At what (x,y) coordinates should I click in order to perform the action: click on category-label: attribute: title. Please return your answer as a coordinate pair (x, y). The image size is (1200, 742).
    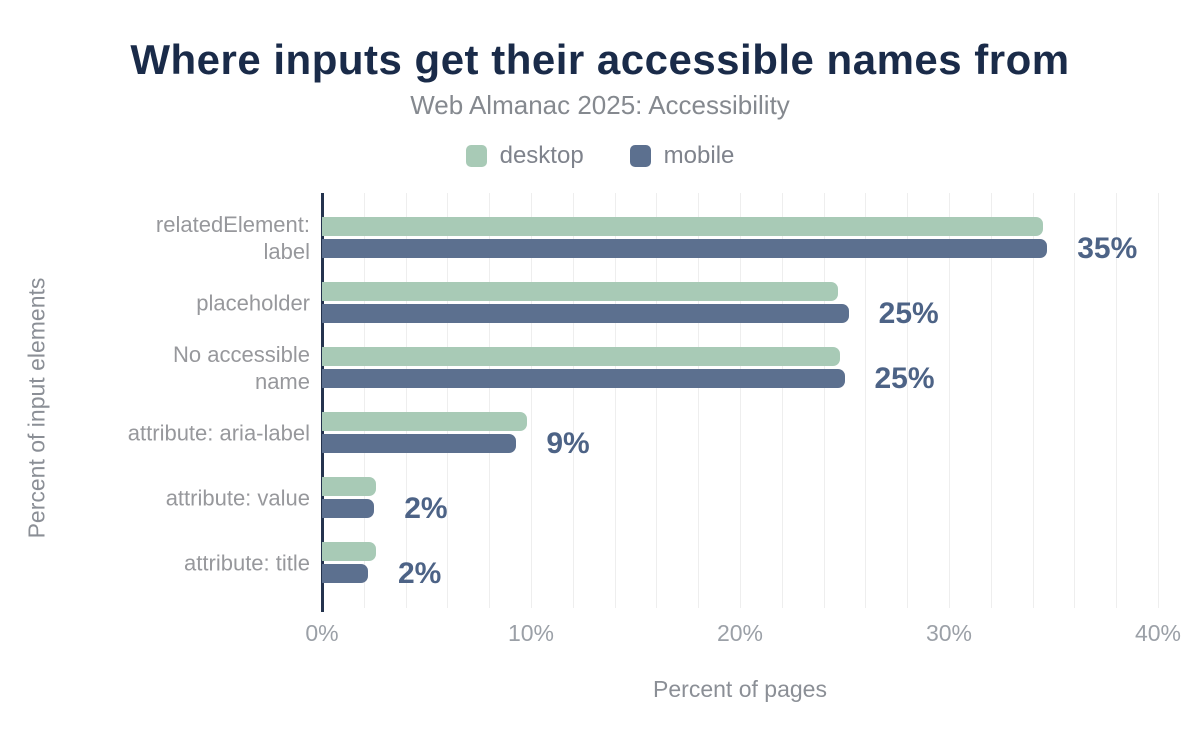
    Looking at the image, I should click on (247, 562).